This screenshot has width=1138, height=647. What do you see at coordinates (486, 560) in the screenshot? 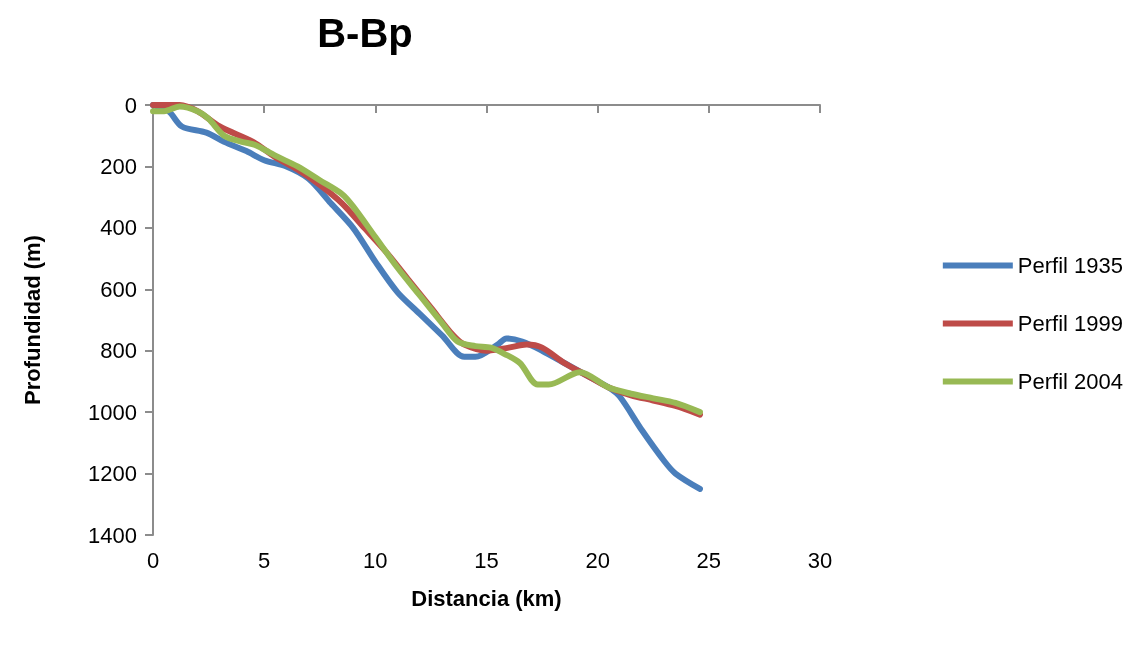
I see `x-tick-label: 15` at bounding box center [486, 560].